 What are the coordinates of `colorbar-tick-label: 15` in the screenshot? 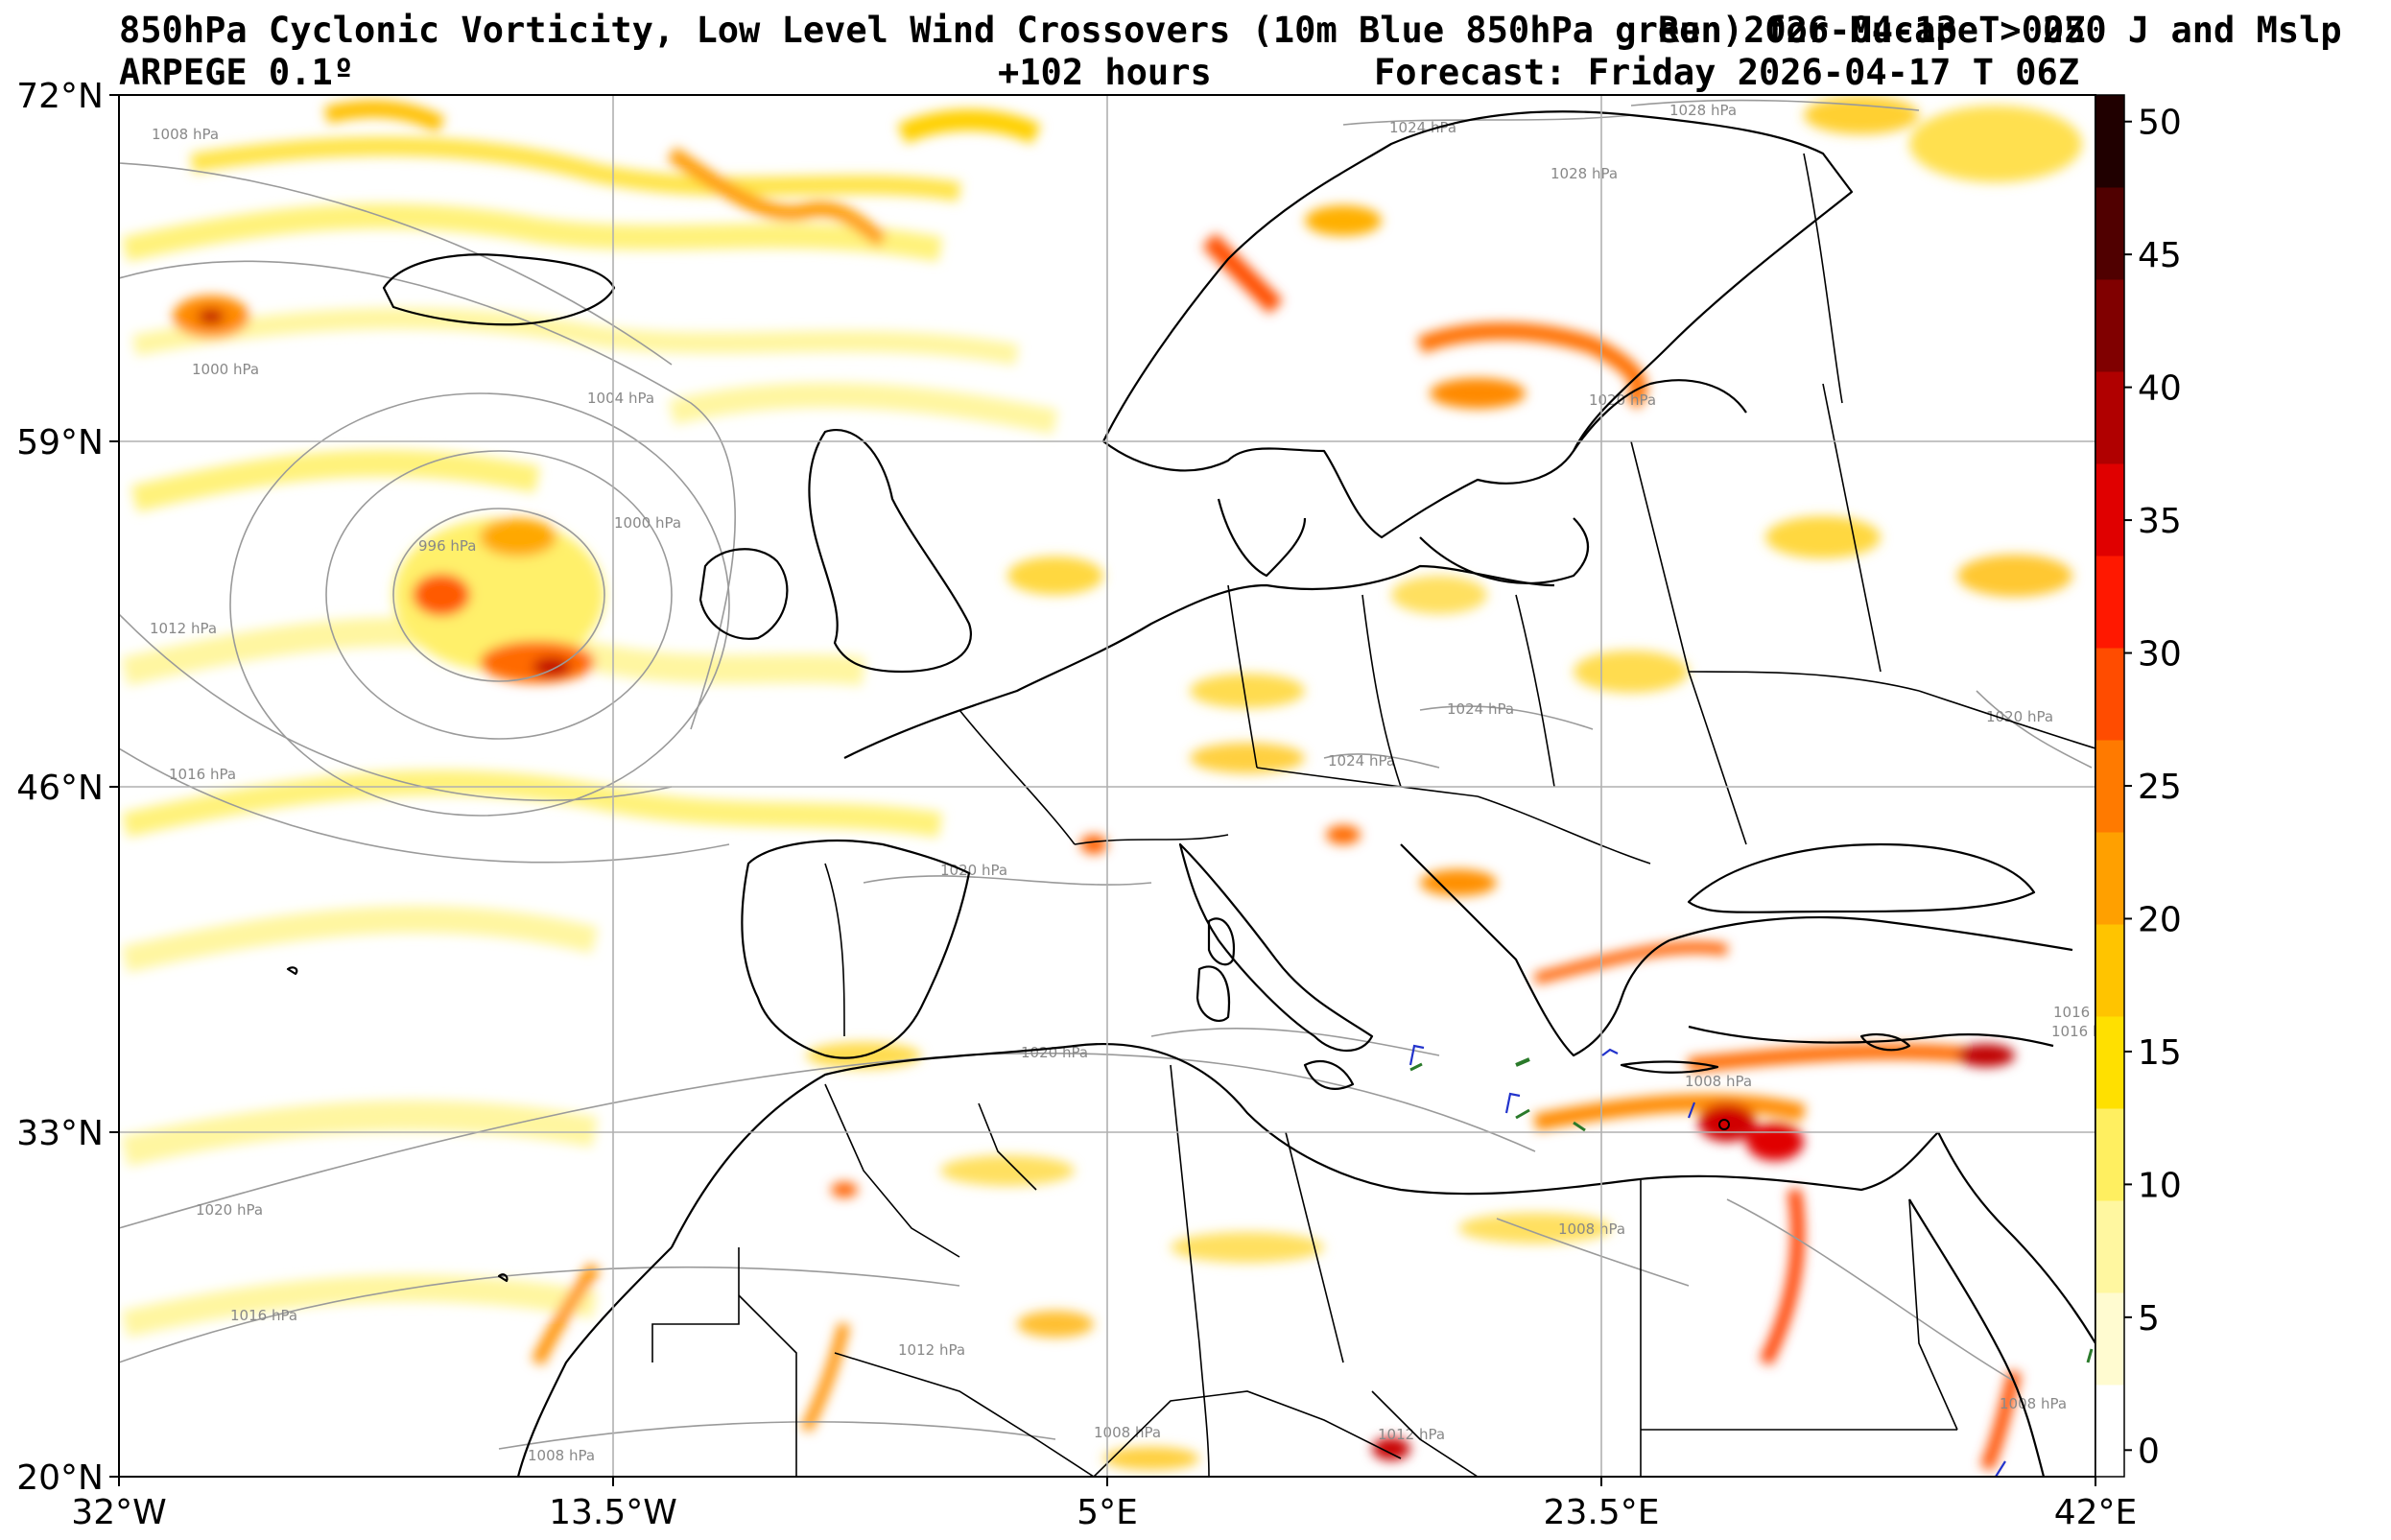 It's located at (2160, 1053).